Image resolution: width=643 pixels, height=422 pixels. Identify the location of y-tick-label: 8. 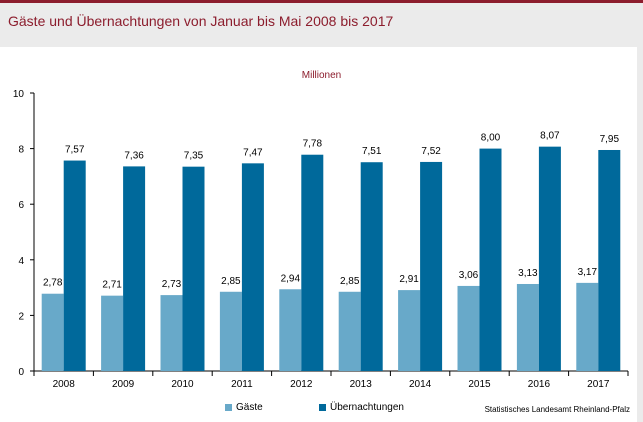
(21, 150).